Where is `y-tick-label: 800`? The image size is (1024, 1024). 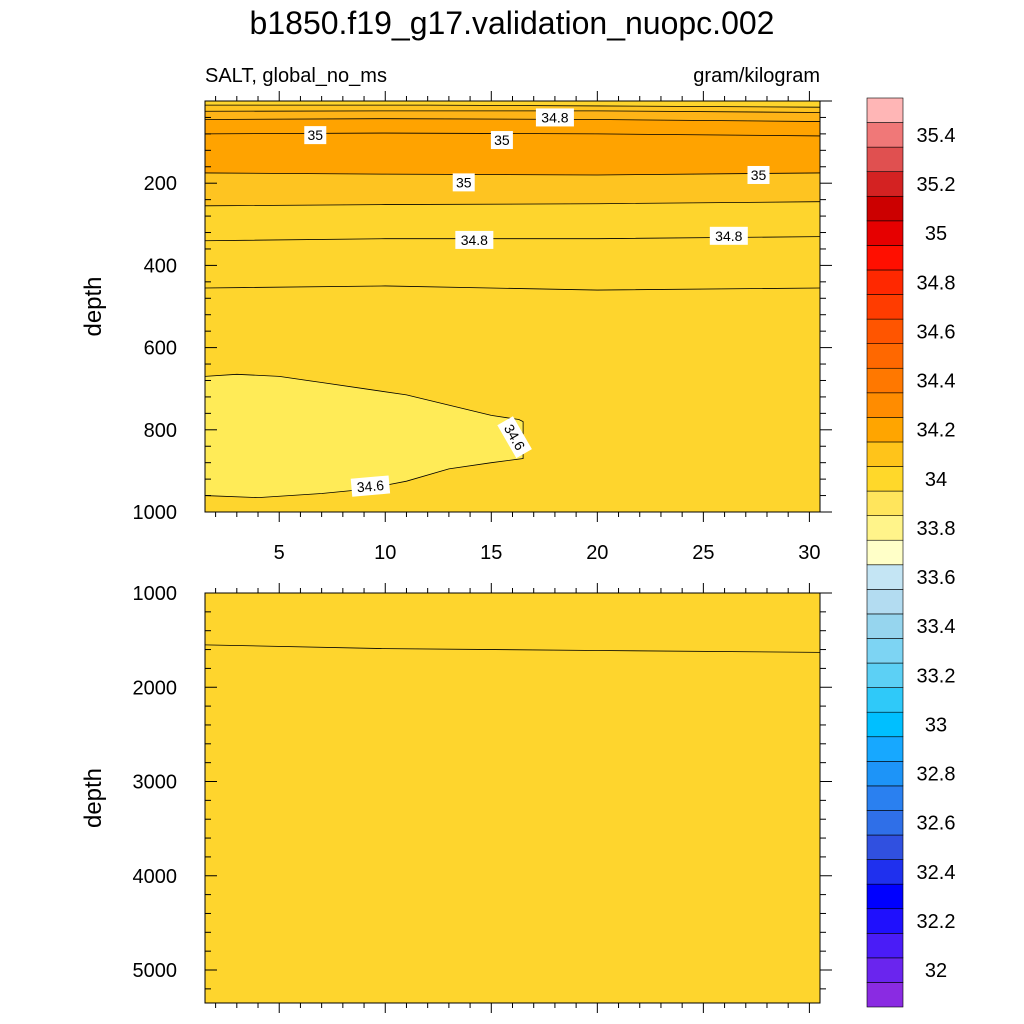
y-tick-label: 800 is located at coordinates (160, 431).